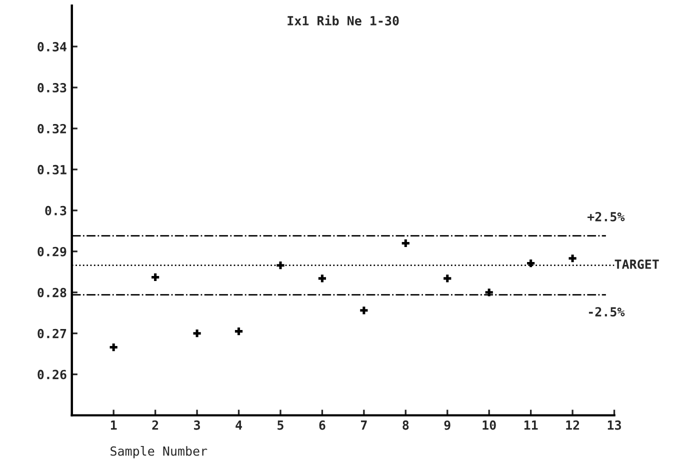 Image resolution: width=678 pixels, height=463 pixels. I want to click on ref-line-label: TARGET, so click(636, 264).